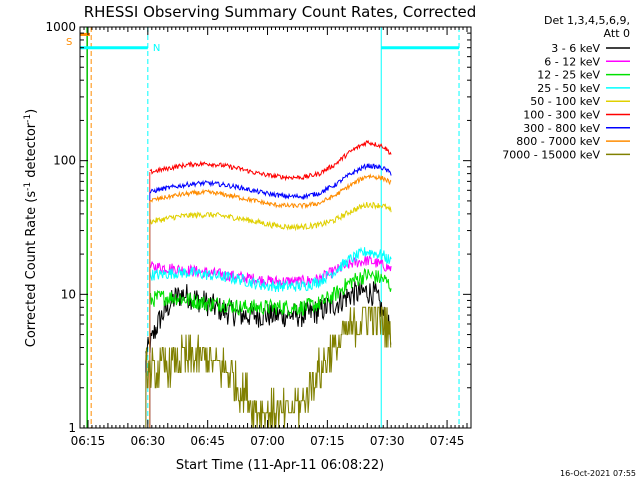 The image size is (640, 480). I want to click on y-tick-label: 100, so click(64, 161).